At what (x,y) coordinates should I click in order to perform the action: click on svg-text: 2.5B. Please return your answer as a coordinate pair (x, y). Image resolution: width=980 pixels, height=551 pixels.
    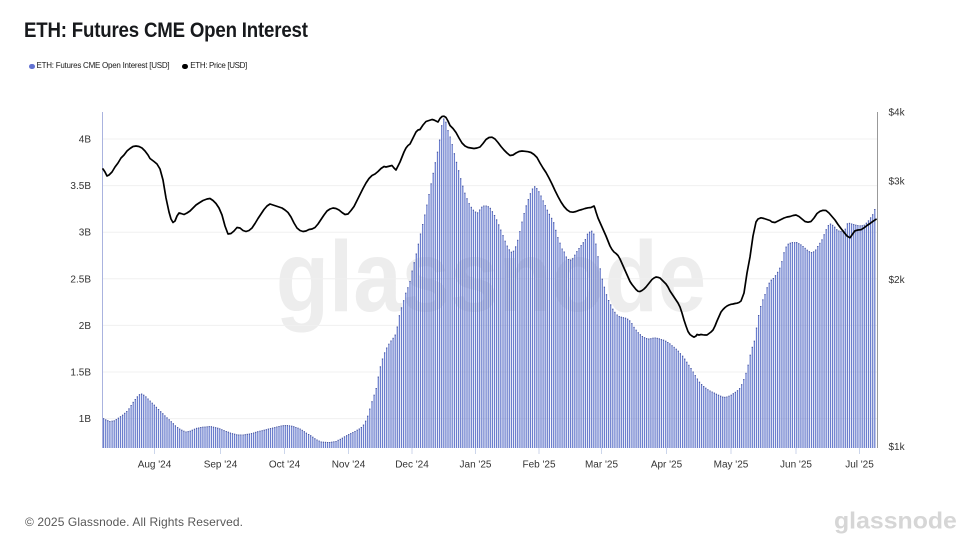
    Looking at the image, I should click on (80, 279).